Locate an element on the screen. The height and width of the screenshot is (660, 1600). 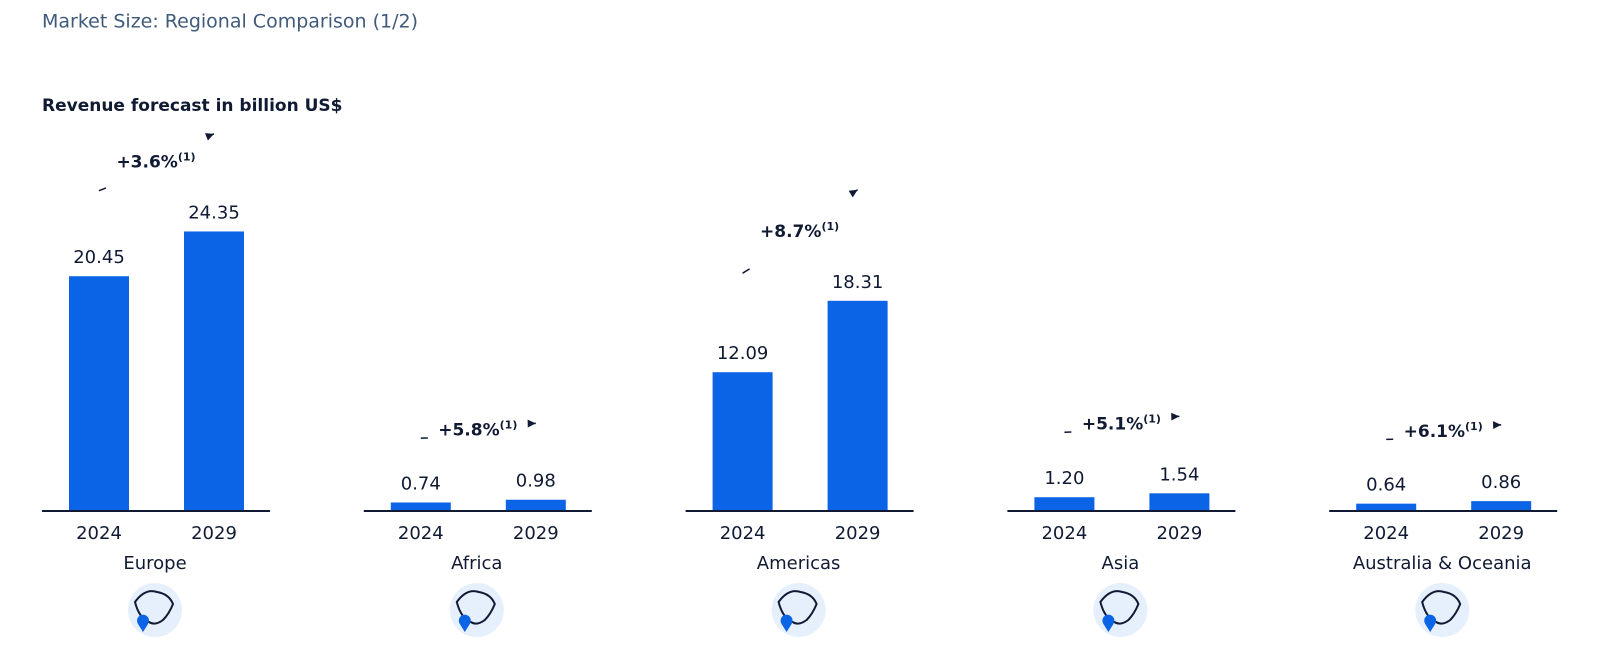
value-label: 20.45 is located at coordinates (99, 257).